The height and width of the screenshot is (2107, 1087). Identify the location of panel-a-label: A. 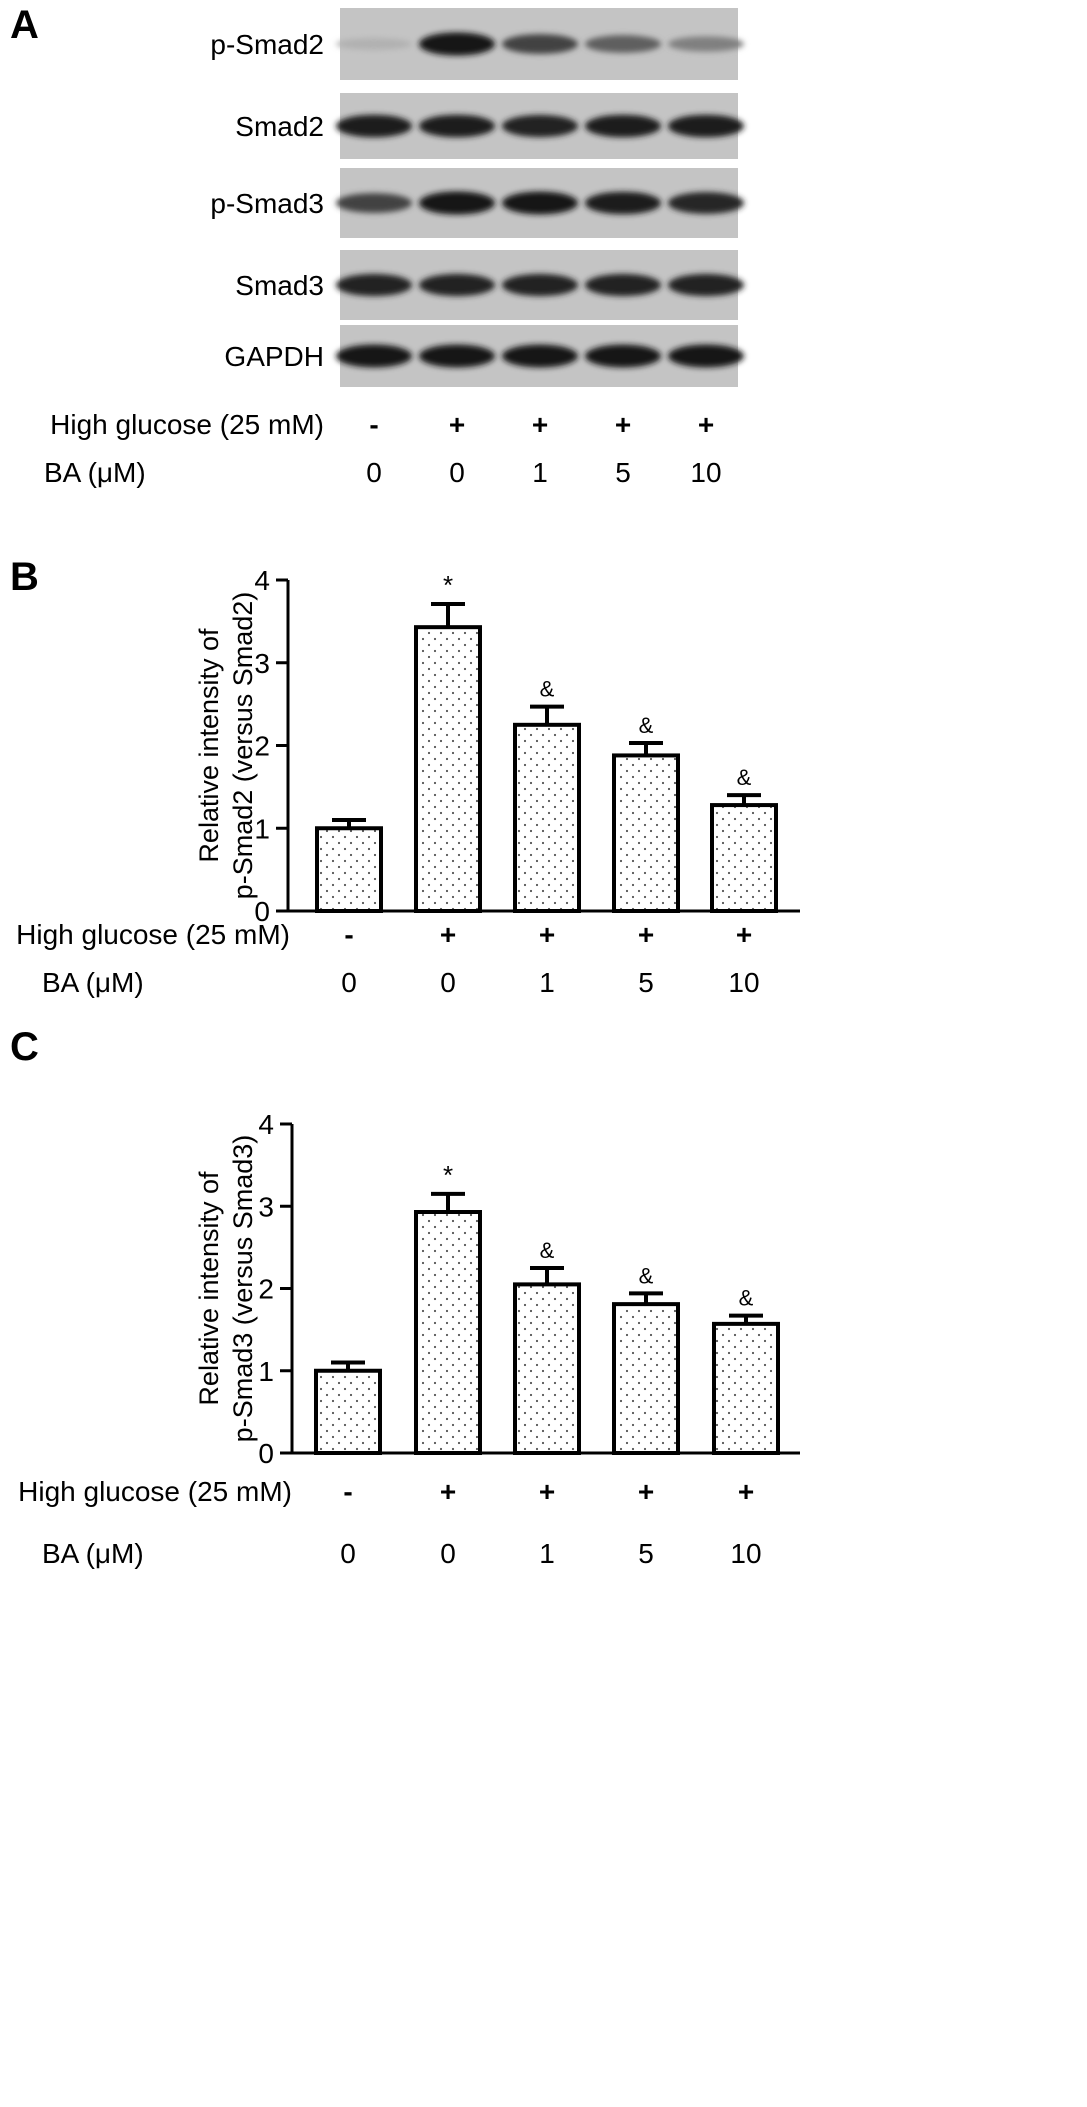
(24, 25).